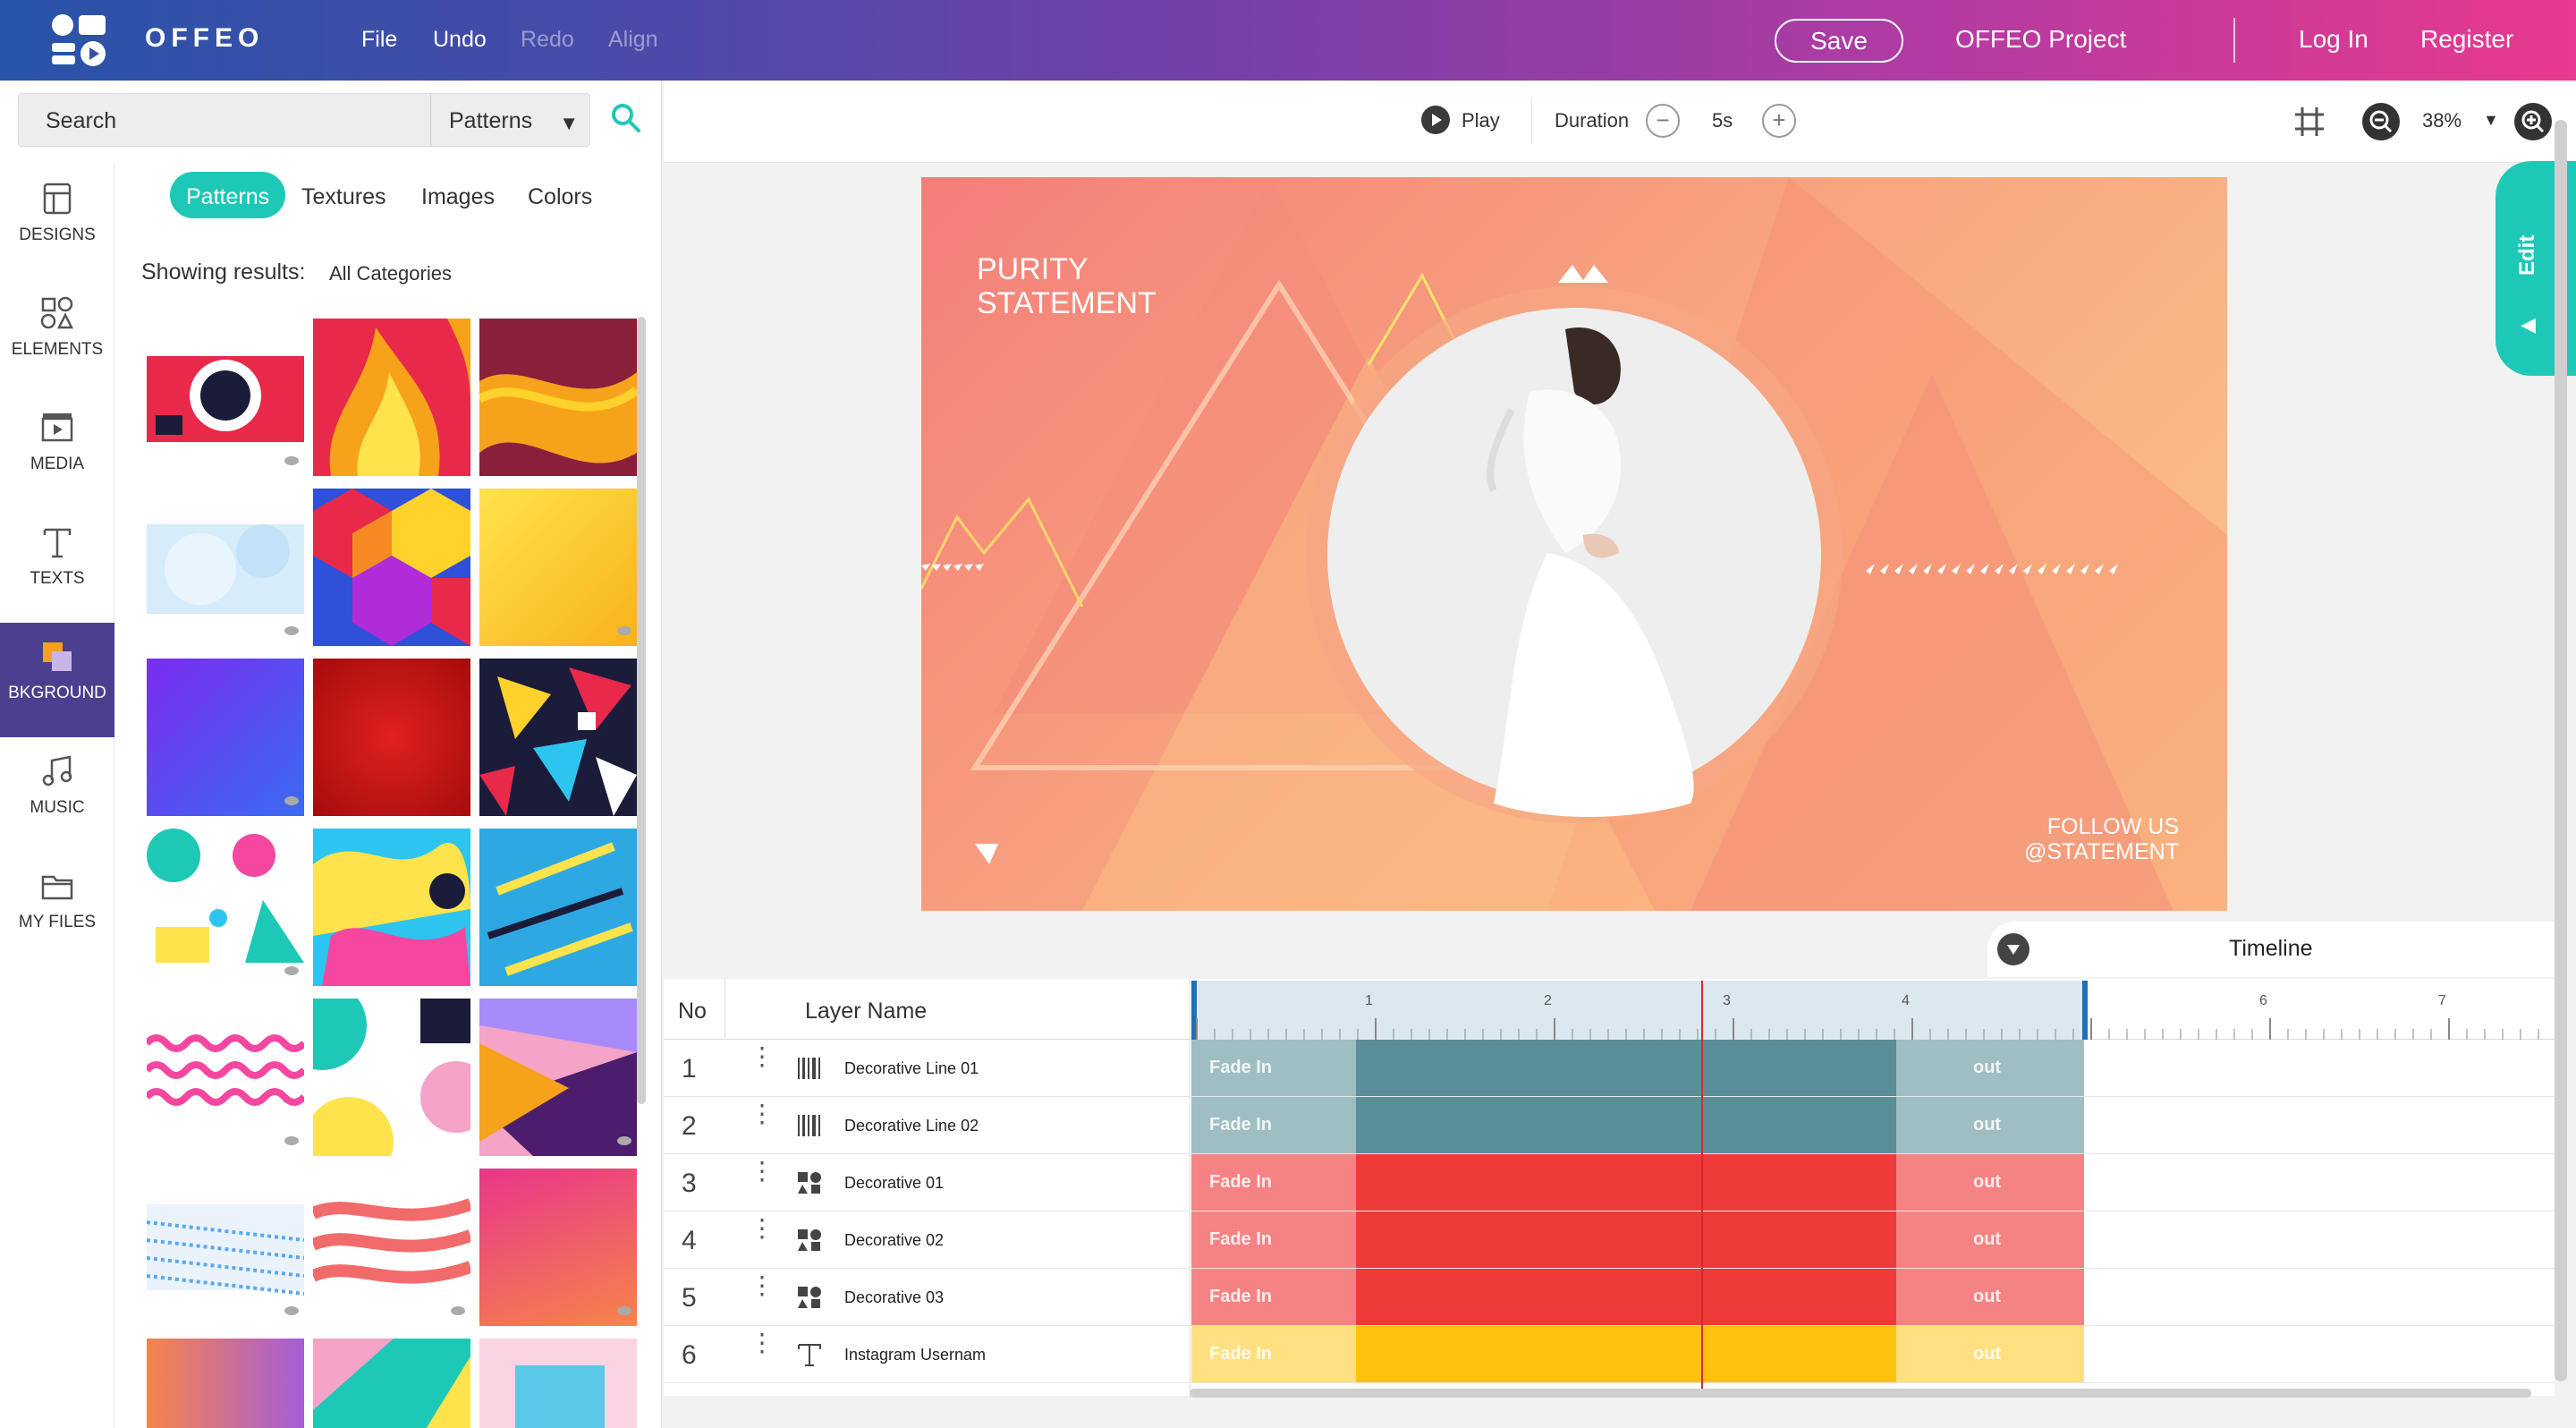 This screenshot has height=1428, width=2576. I want to click on category-select: Patterns ▼, so click(510, 120).